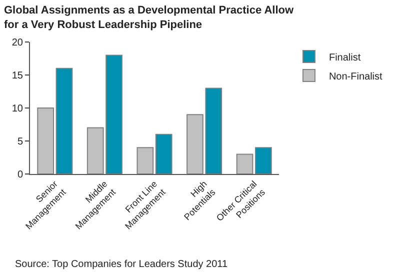 Image resolution: width=400 pixels, height=272 pixels. I want to click on y-tick-label: 20, so click(18, 43).